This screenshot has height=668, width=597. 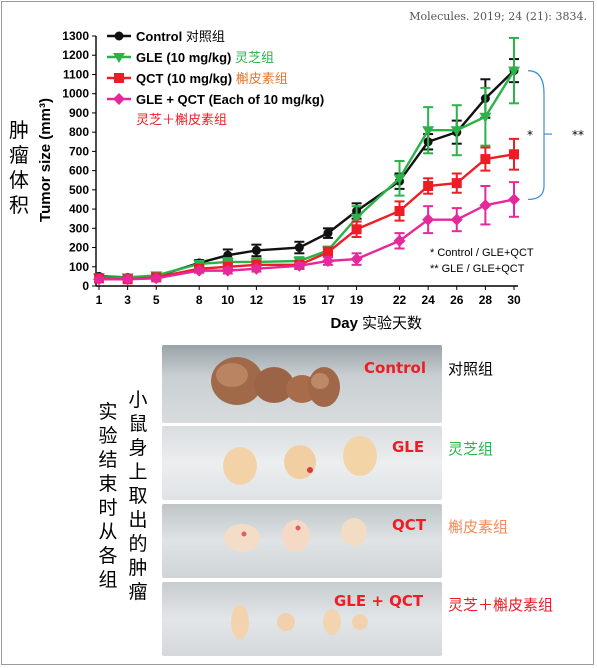 What do you see at coordinates (228, 300) in the screenshot?
I see `x-tick-label: 10` at bounding box center [228, 300].